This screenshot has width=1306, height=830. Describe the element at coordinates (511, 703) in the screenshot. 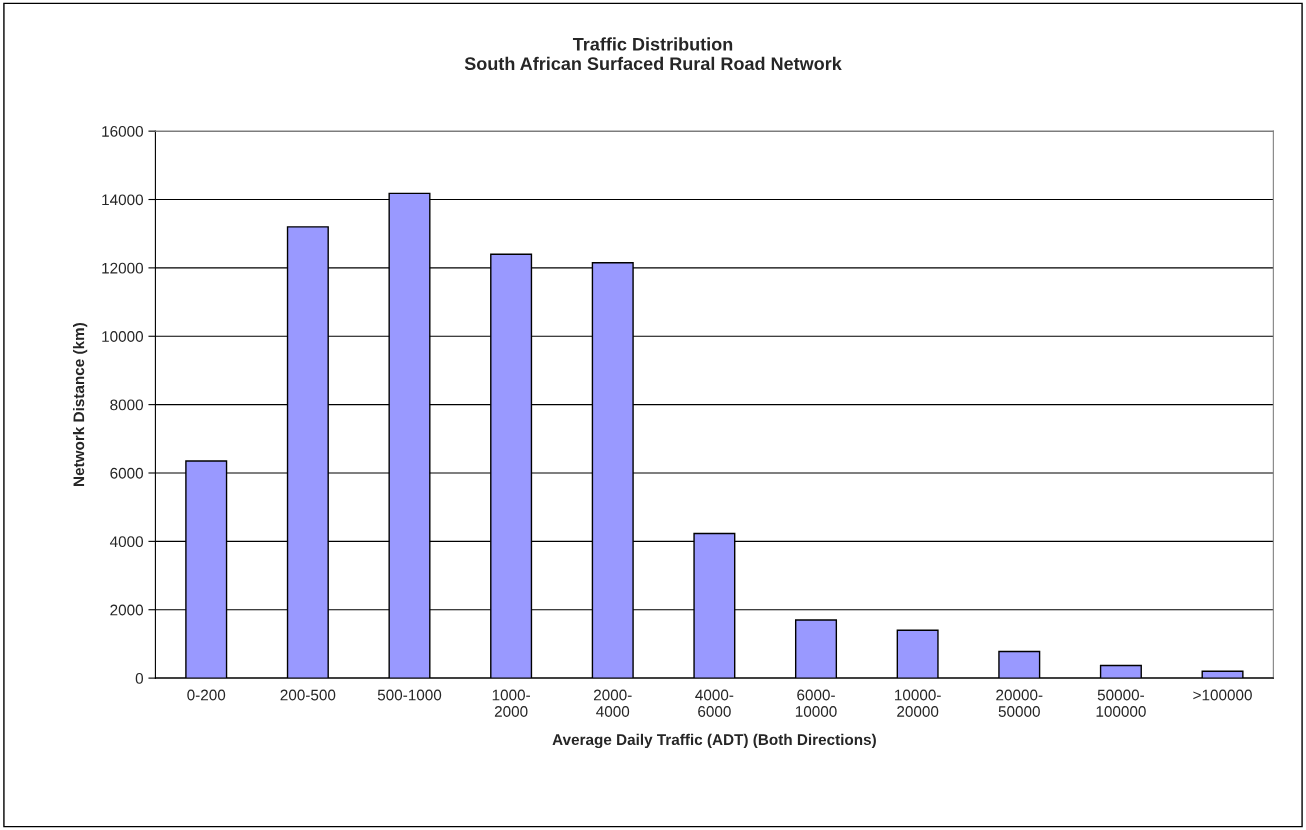

I see `x-tick-label: 1000- 2000` at that location.